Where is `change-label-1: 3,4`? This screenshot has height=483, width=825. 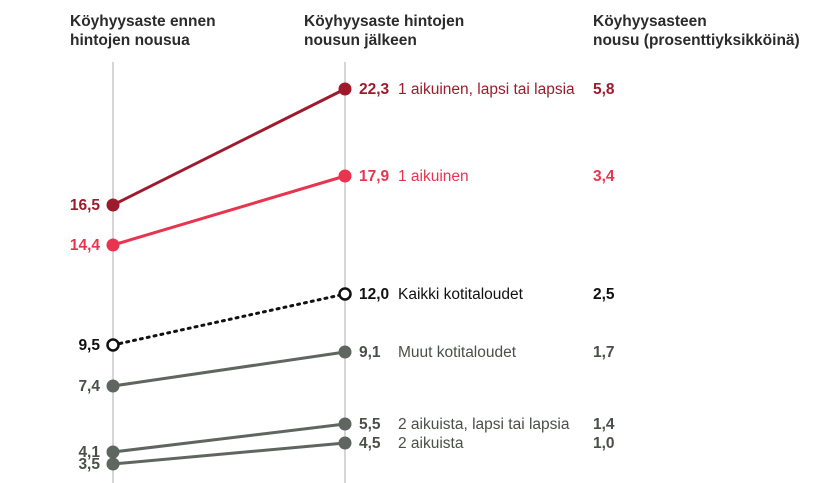
change-label-1: 3,4 is located at coordinates (604, 176).